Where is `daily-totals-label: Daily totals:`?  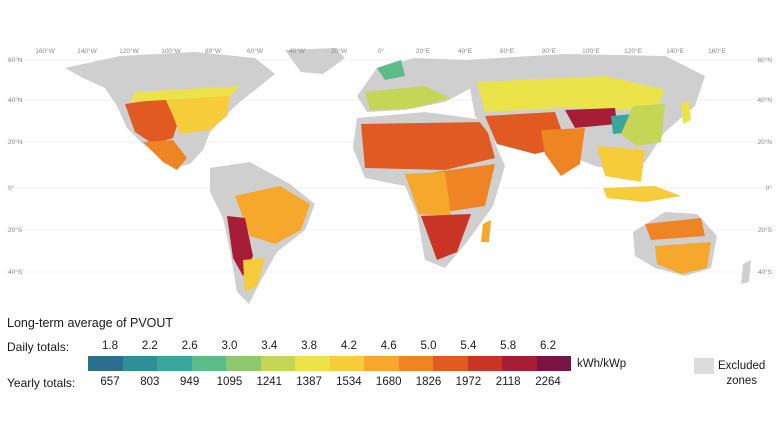
daily-totals-label: Daily totals: is located at coordinates (38, 347).